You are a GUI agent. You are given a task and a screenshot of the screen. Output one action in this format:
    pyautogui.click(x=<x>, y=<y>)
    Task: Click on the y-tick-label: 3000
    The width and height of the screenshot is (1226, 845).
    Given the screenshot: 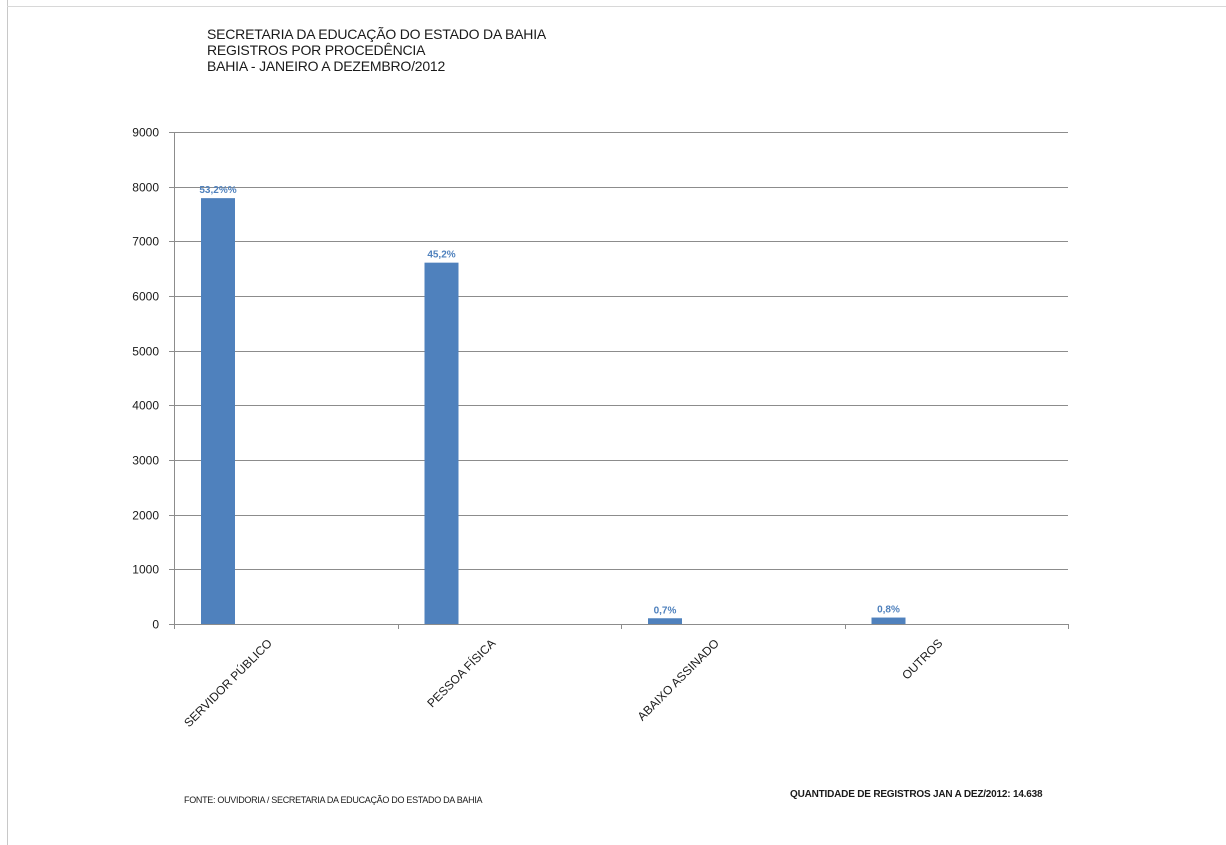 What is the action you would take?
    pyautogui.click(x=145, y=461)
    